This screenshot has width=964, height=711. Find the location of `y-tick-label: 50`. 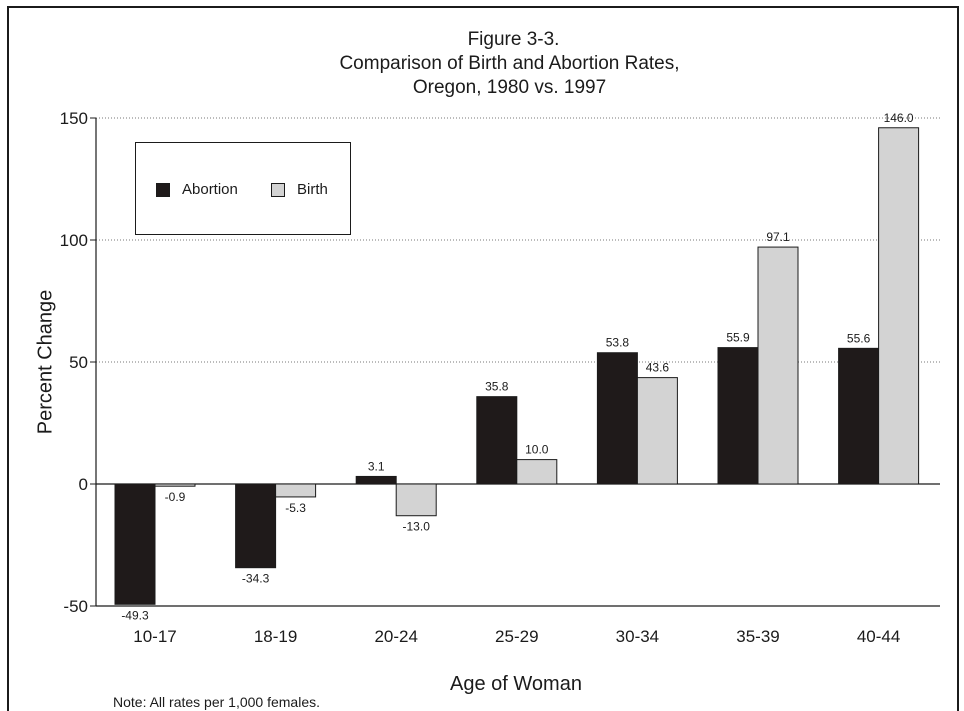

y-tick-label: 50 is located at coordinates (78, 362).